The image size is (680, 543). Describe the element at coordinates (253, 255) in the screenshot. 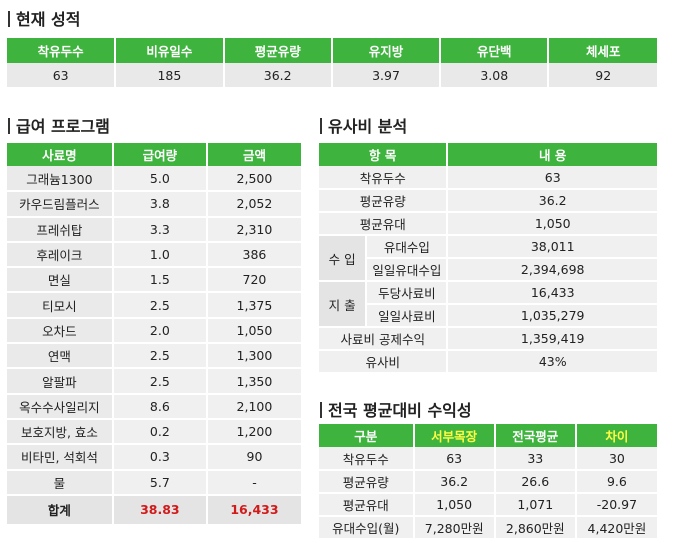

I see `feed-cost-cell: 386` at that location.